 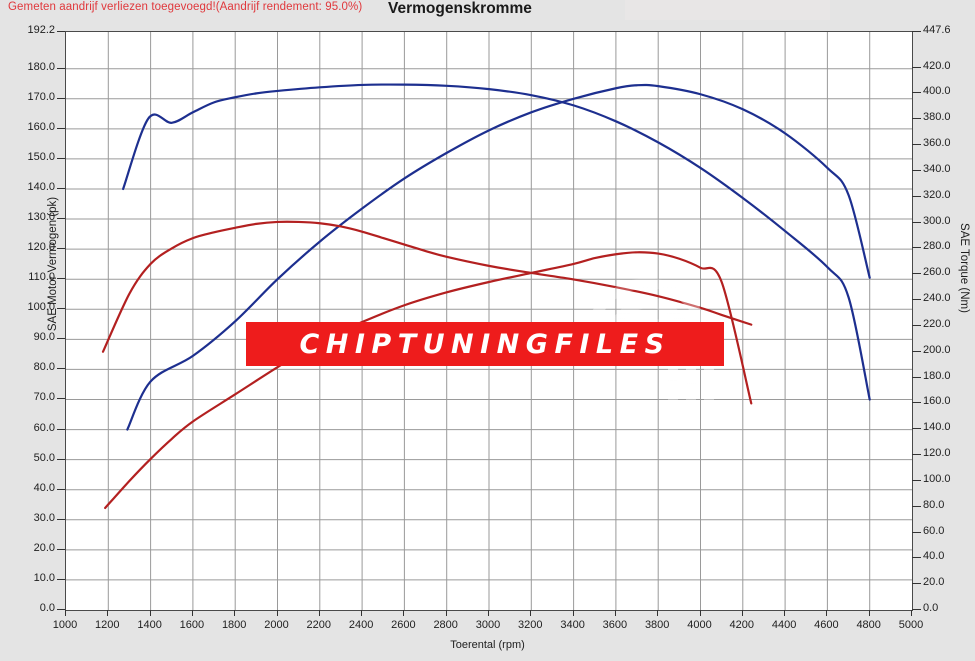 What do you see at coordinates (460, 8) in the screenshot?
I see `page-title: Vermogenskromme` at bounding box center [460, 8].